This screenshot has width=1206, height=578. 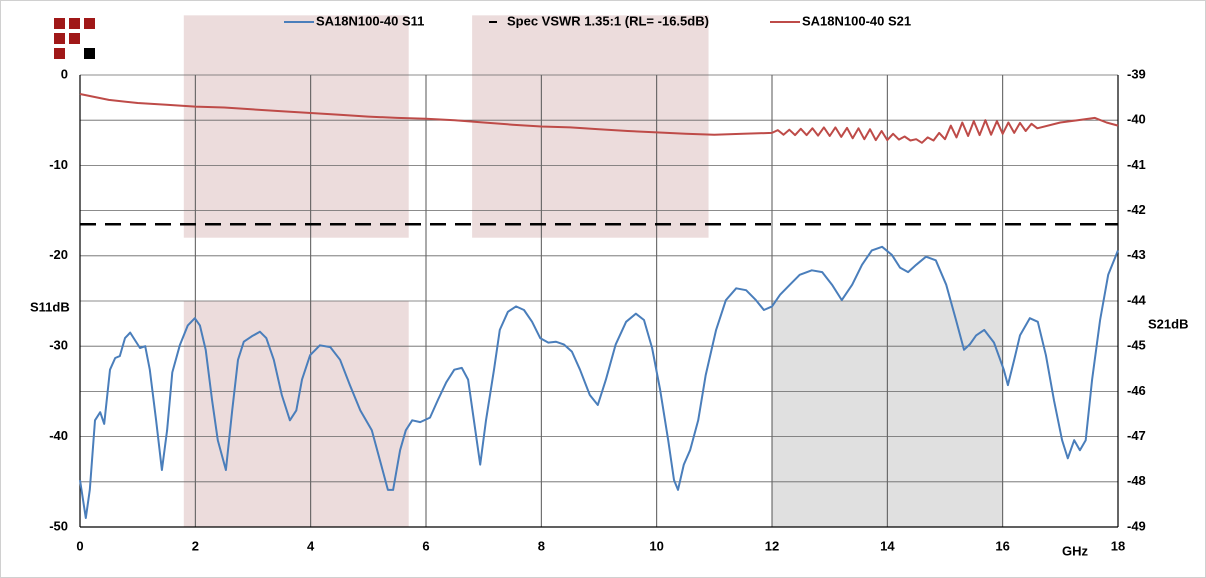 I want to click on y2-tick-label: -46, so click(x=1136, y=390).